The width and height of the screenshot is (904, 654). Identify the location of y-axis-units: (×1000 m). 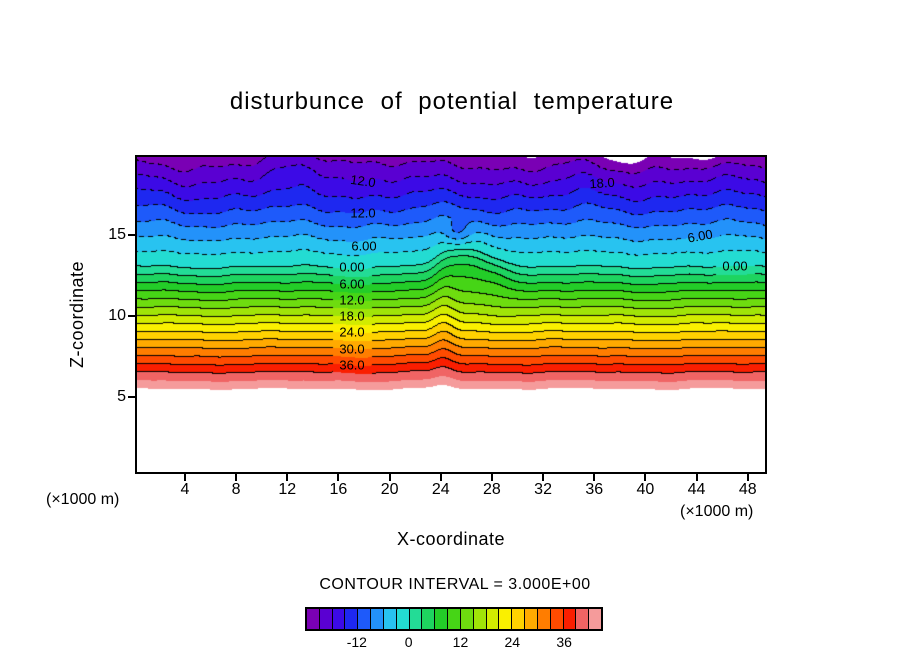
(83, 499).